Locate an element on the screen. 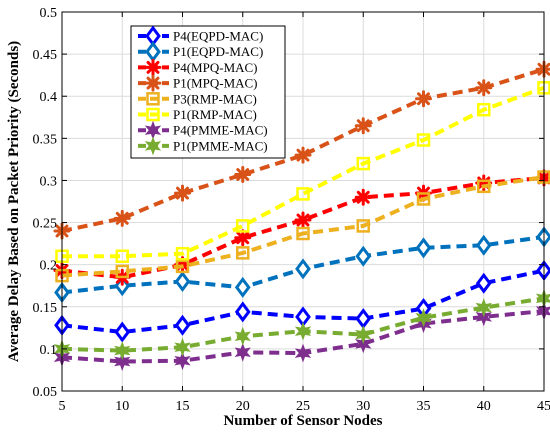 The image size is (550, 436). x-tick-label: 20 is located at coordinates (243, 406).